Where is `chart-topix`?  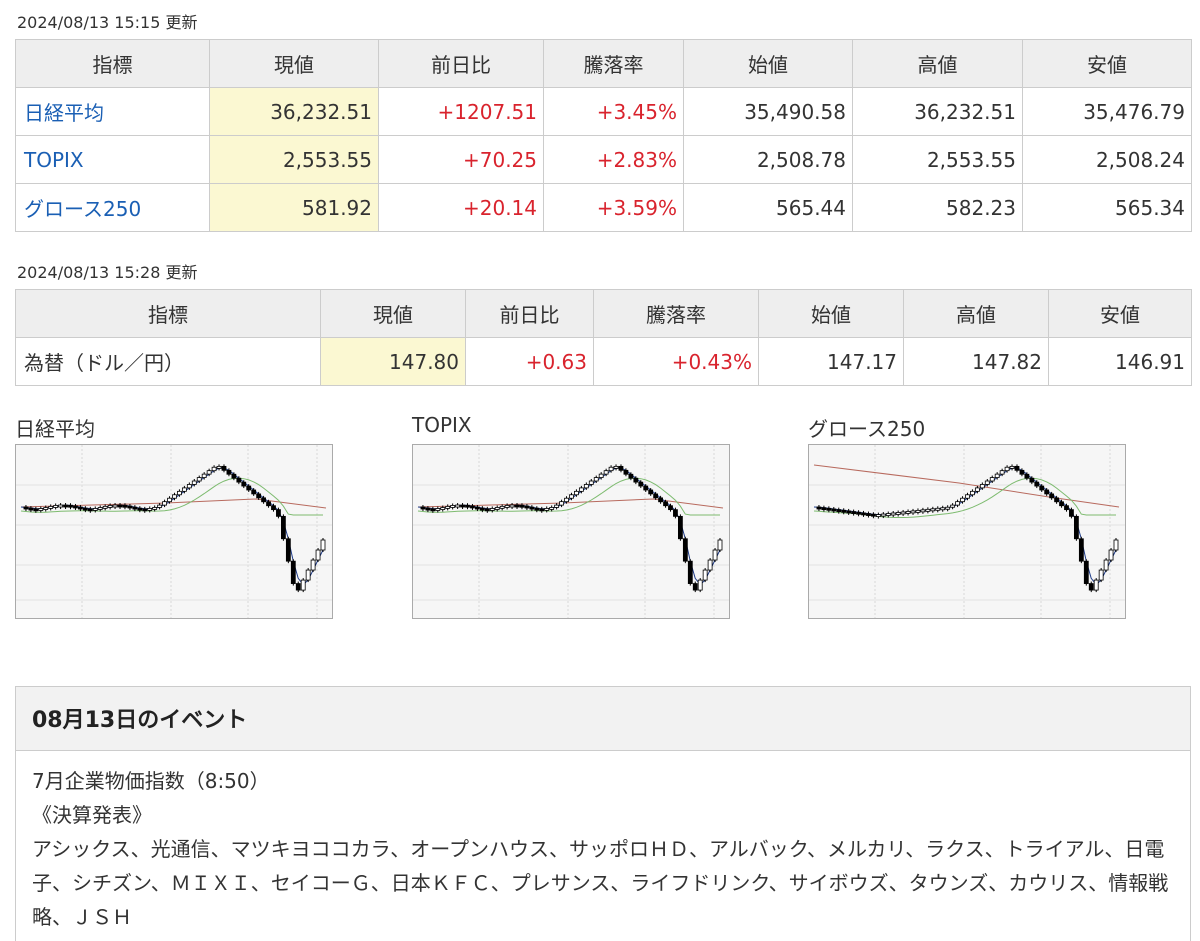 chart-topix is located at coordinates (571, 531).